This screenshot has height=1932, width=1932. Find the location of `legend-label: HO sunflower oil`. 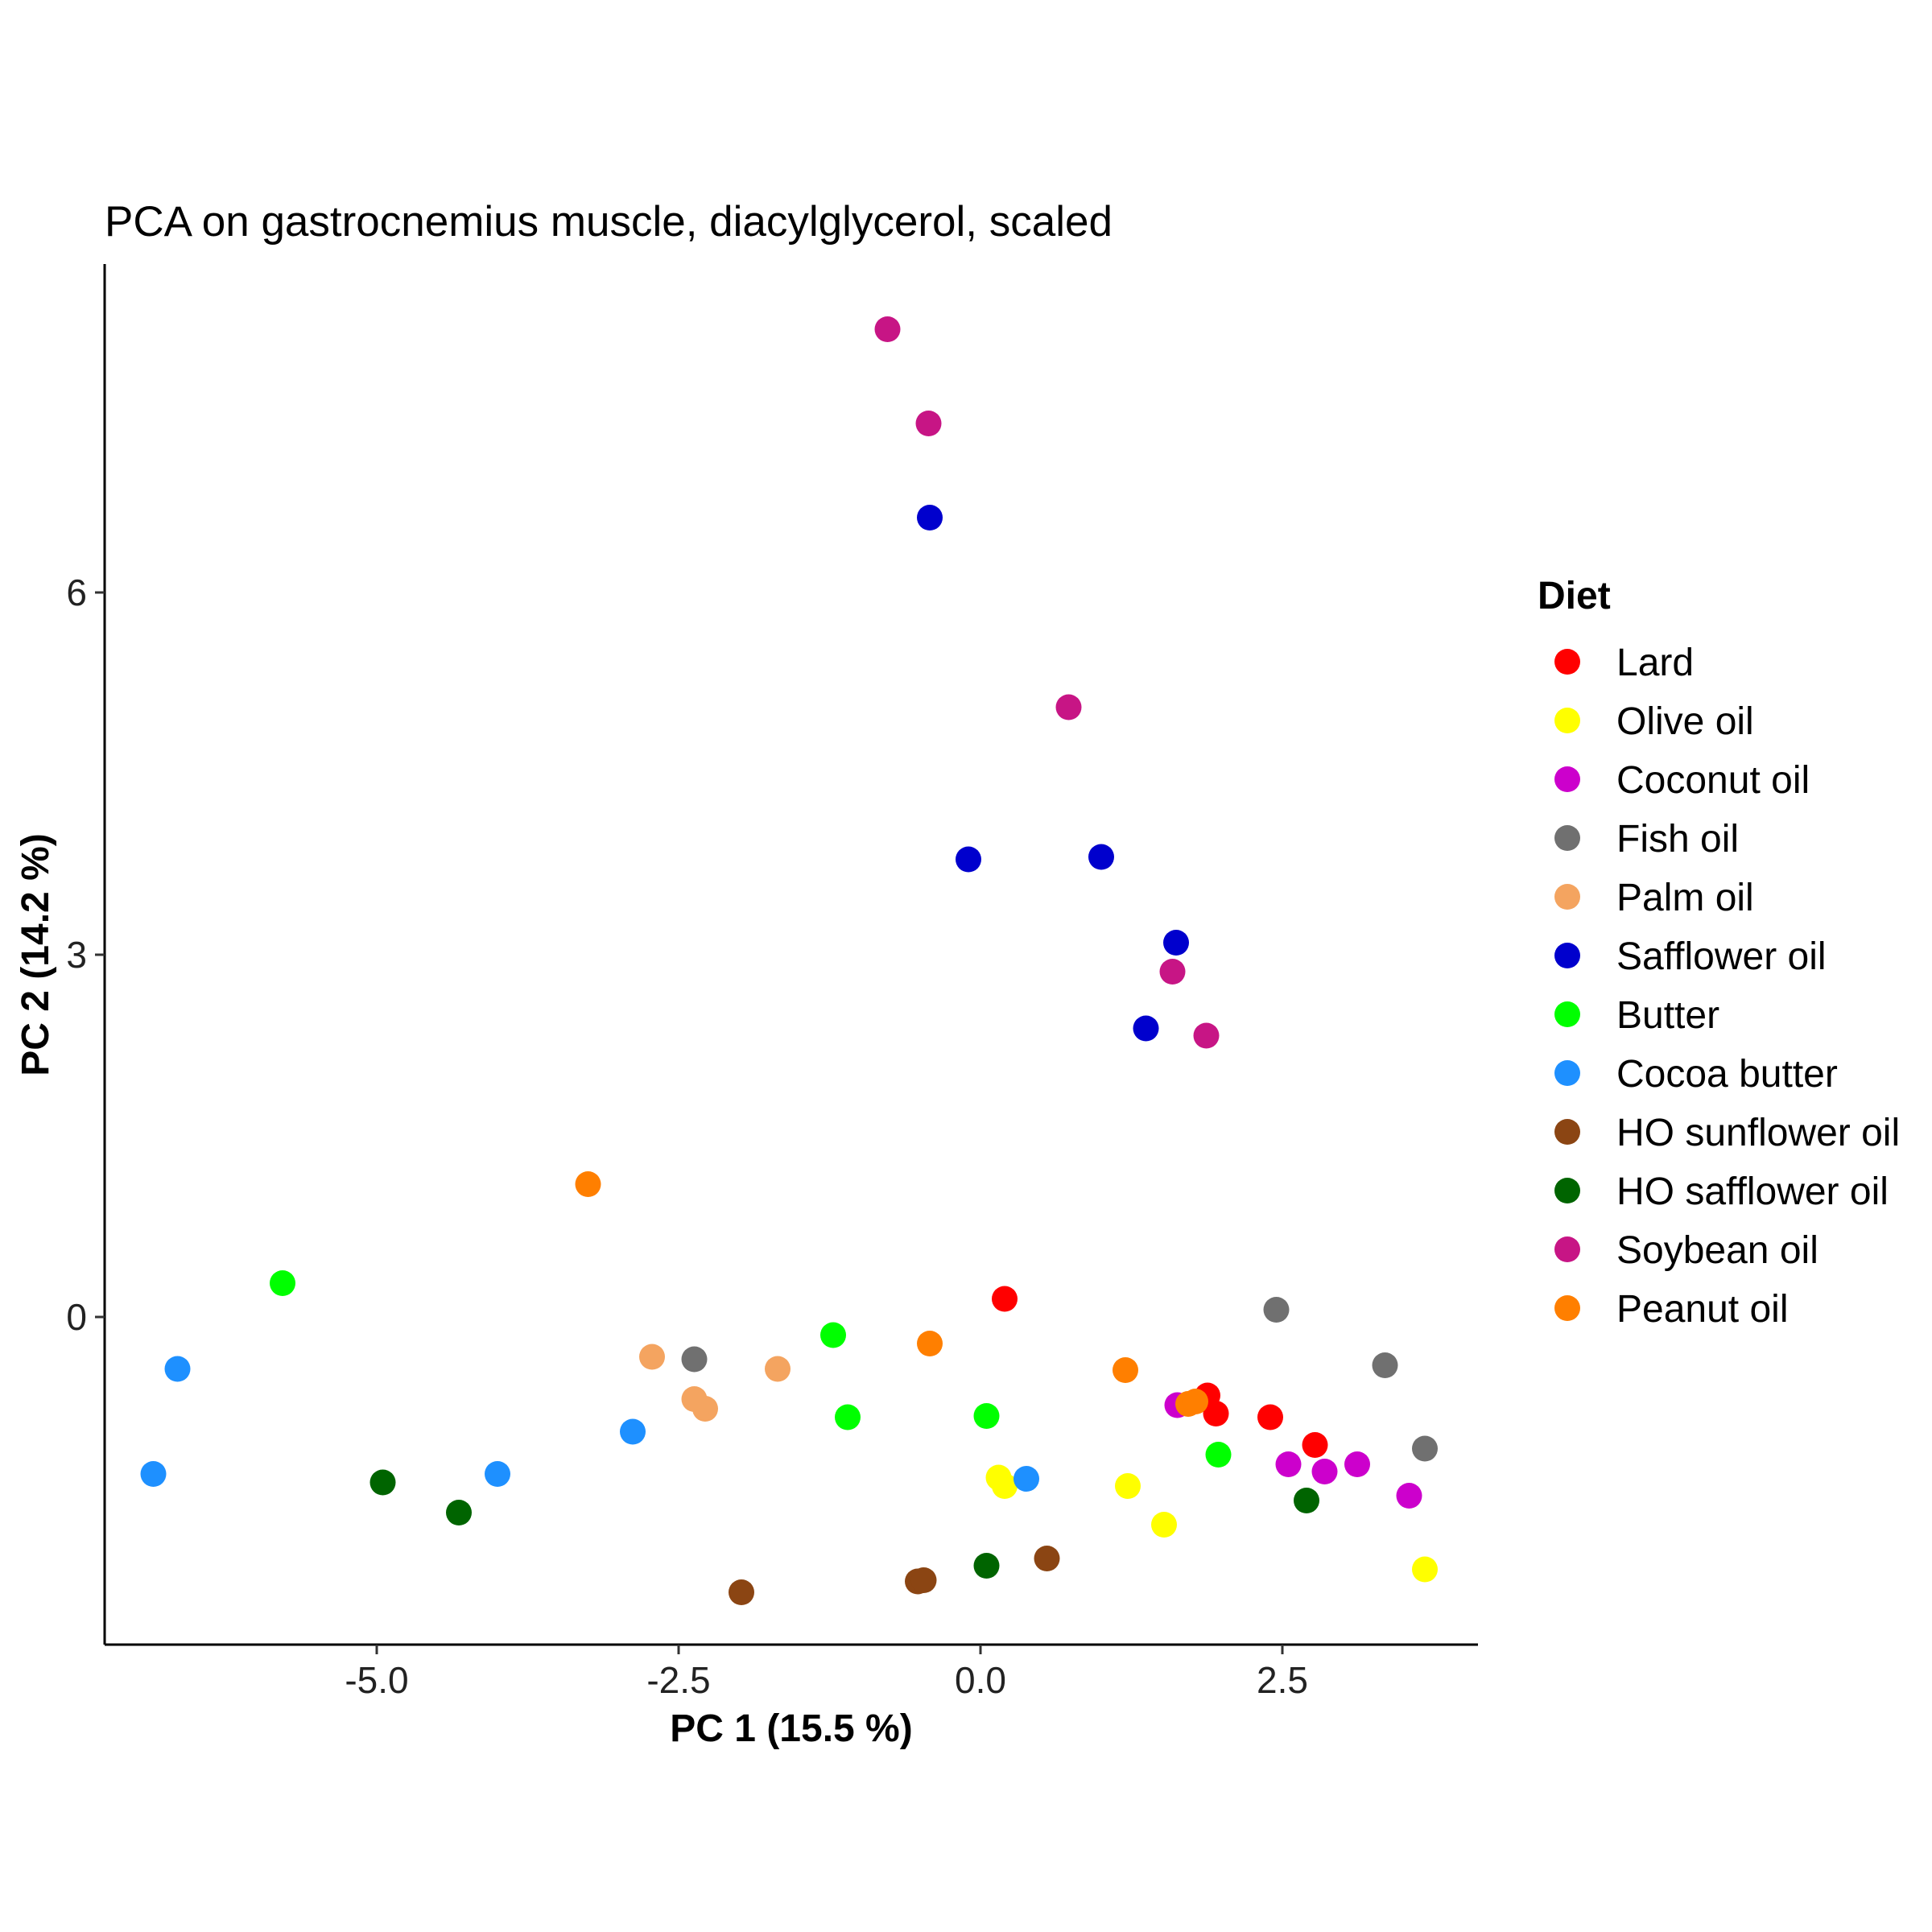

legend-label: HO sunflower oil is located at coordinates (1758, 1133).